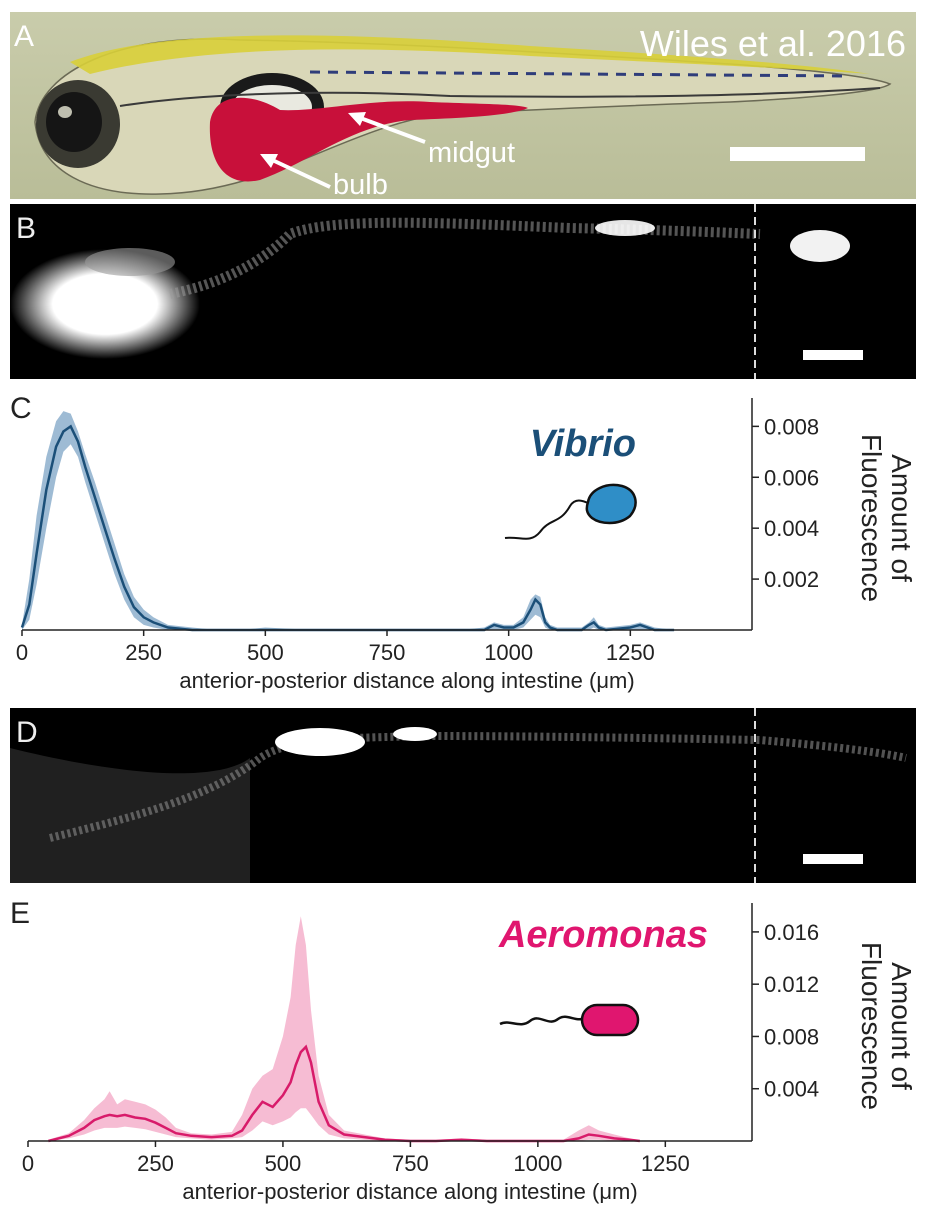 The width and height of the screenshot is (950, 1218). What do you see at coordinates (583, 444) in the screenshot?
I see `vibrio-title: Vibrio` at bounding box center [583, 444].